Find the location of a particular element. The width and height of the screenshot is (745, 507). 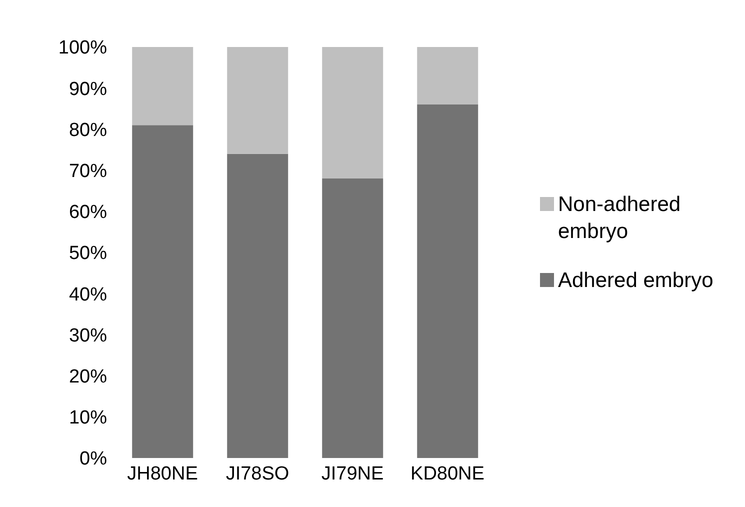

y-tick-label: 40% is located at coordinates (88, 295).